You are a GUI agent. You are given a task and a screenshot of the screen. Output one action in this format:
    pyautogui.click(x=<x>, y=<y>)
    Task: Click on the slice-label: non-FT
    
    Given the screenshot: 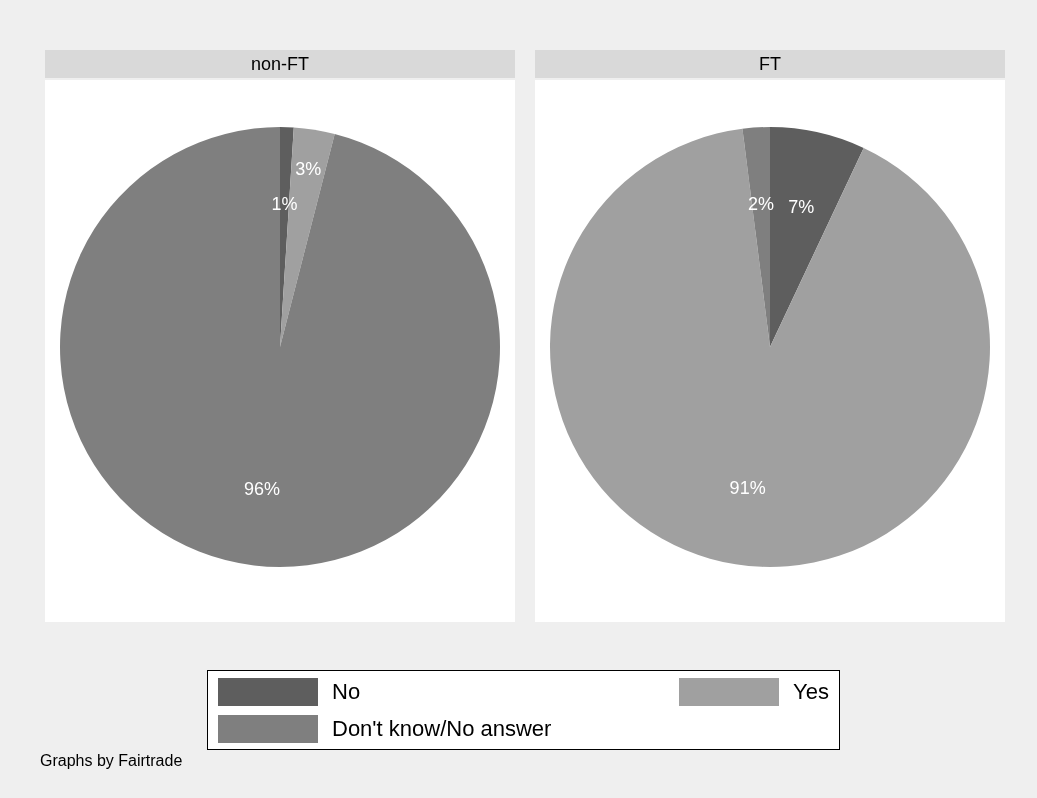 What is the action you would take?
    pyautogui.click(x=280, y=64)
    